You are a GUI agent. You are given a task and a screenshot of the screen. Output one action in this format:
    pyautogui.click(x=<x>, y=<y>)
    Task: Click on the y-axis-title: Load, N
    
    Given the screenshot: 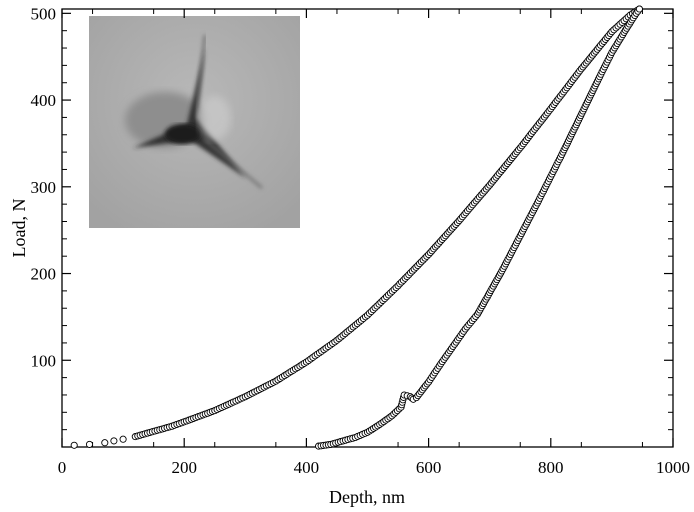 What is the action you would take?
    pyautogui.click(x=19, y=228)
    